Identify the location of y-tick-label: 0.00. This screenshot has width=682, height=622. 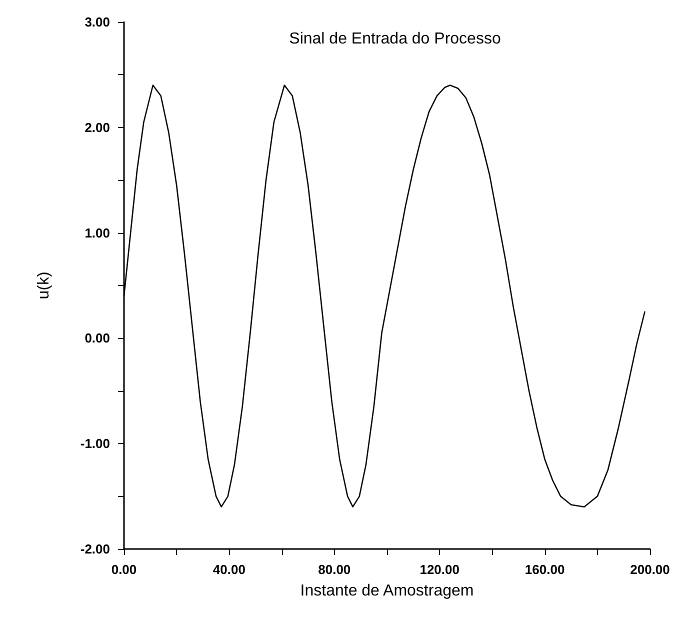
(97, 338).